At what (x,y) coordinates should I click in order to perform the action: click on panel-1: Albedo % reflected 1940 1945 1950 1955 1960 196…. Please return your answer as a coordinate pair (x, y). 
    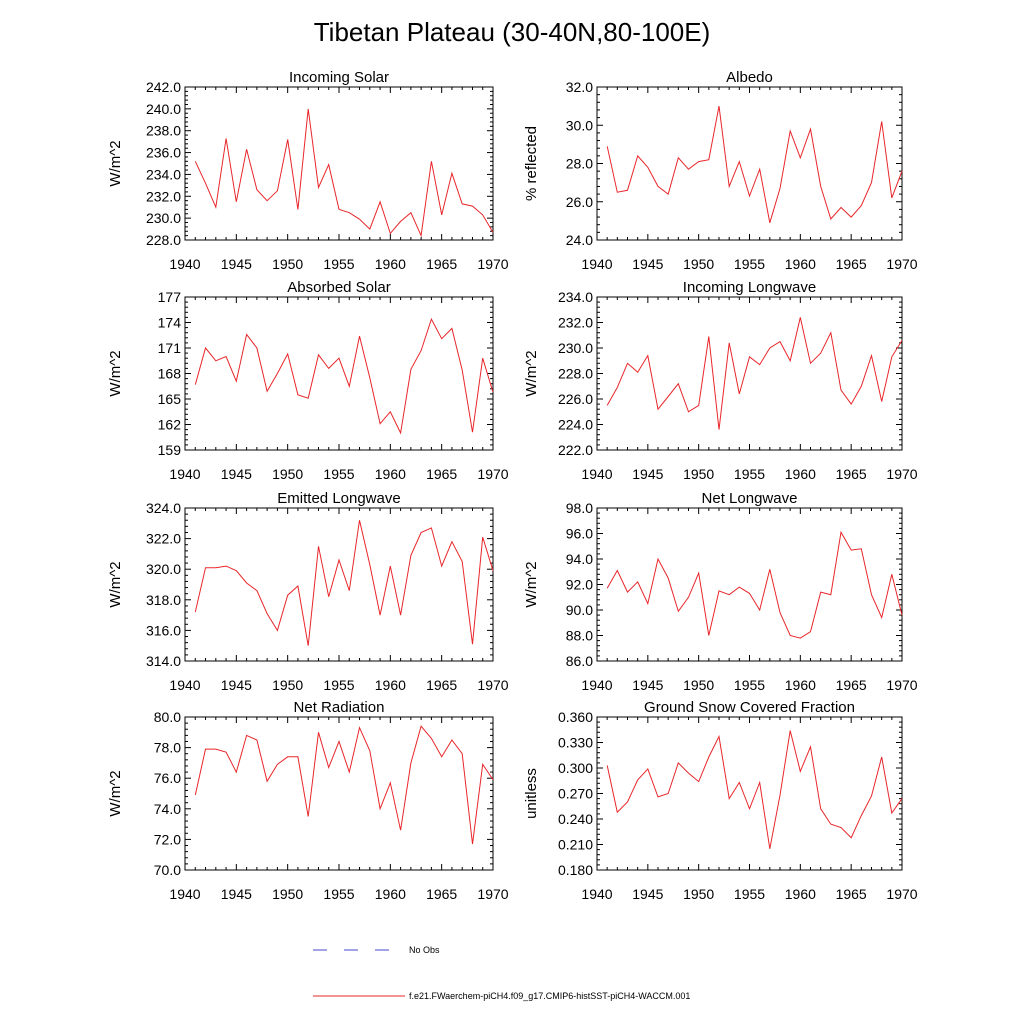
    Looking at the image, I should click on (720, 170).